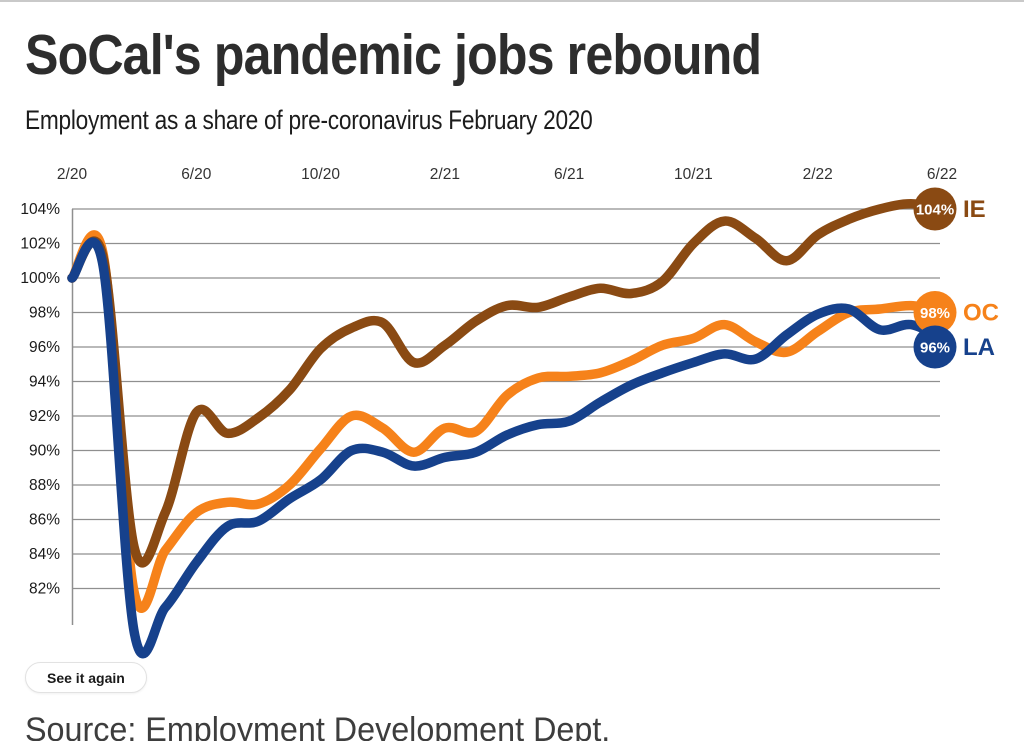  Describe the element at coordinates (942, 174) in the screenshot. I see `x-tick-label: 6/22` at that location.